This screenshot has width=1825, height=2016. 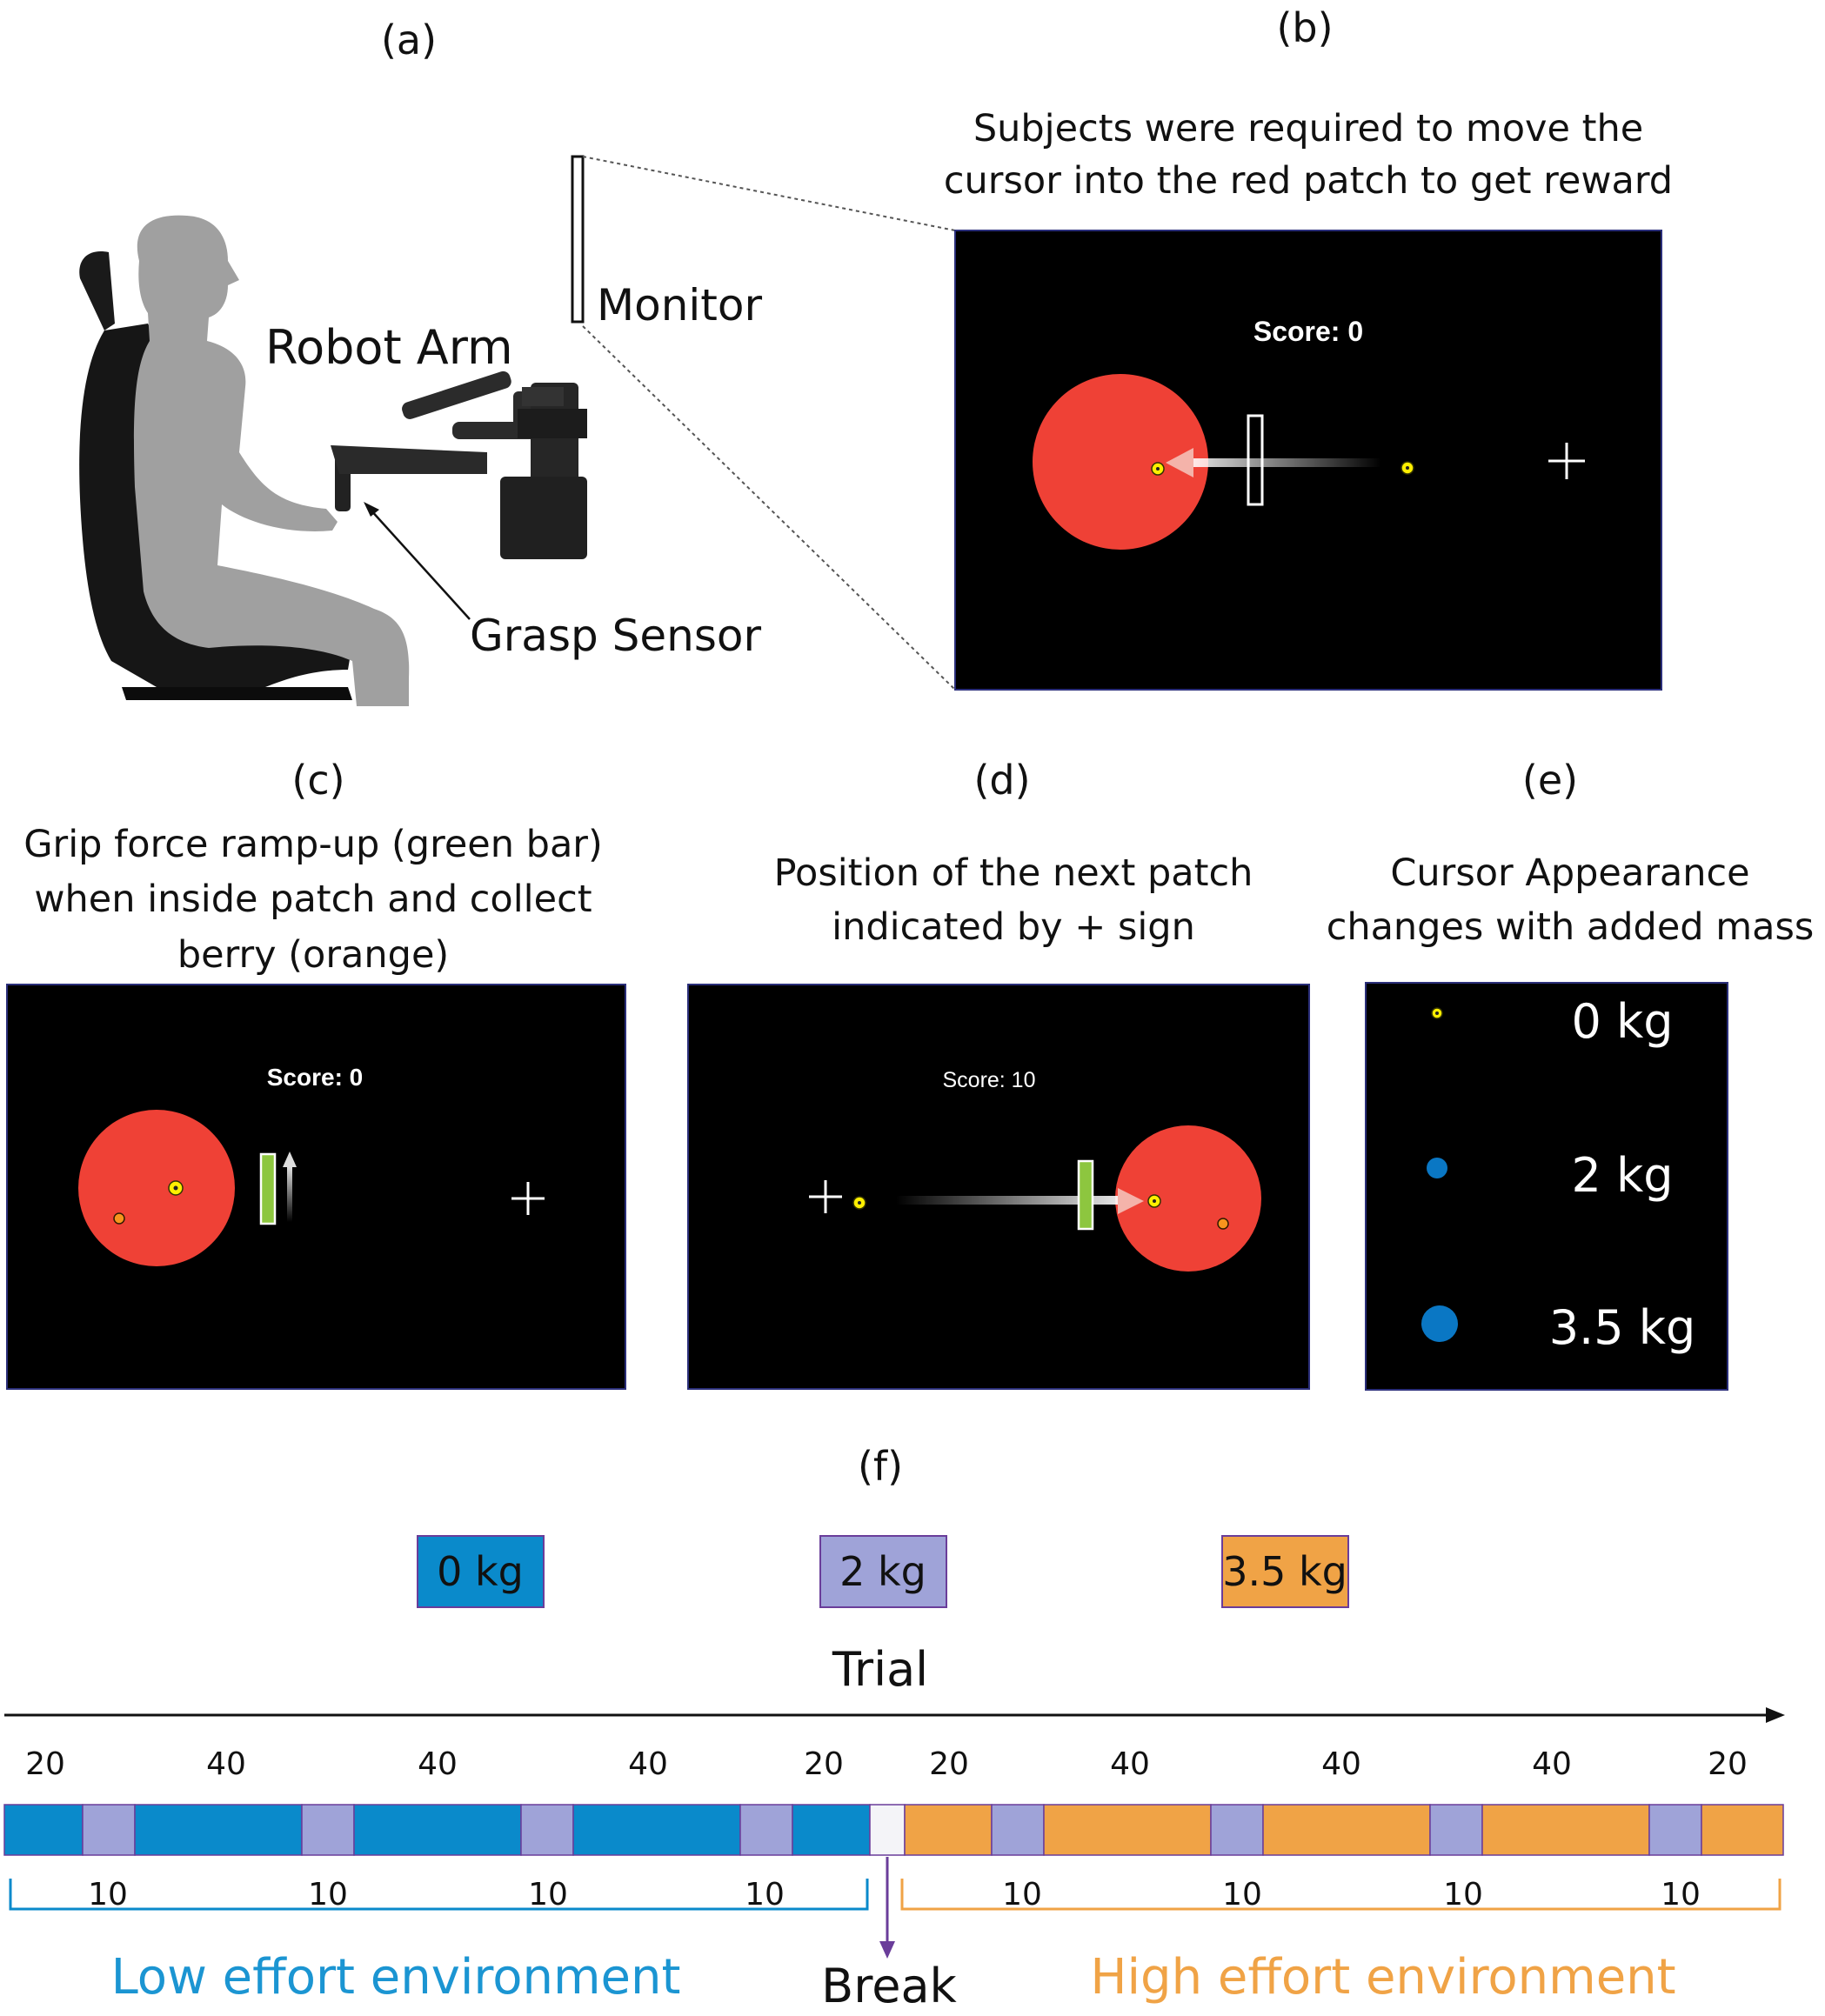 What do you see at coordinates (1437, 1013) in the screenshot?
I see `cursor-0kg-icon-dot` at bounding box center [1437, 1013].